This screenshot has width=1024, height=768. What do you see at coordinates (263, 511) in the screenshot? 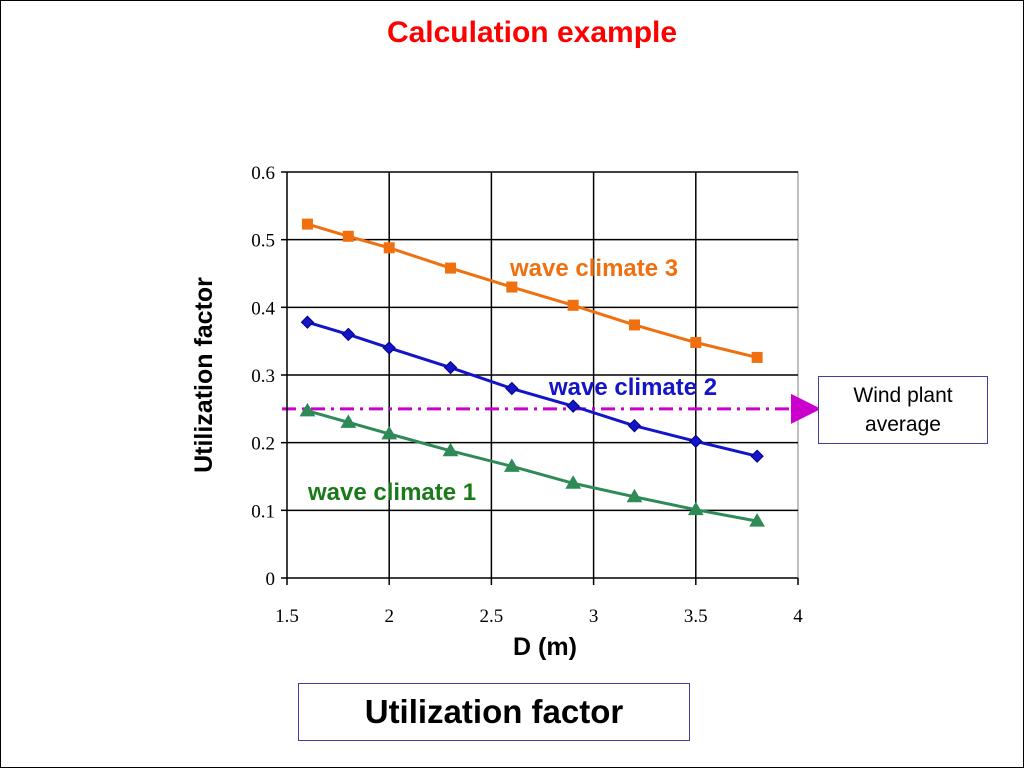
I see `y-tick-label: 0.1` at bounding box center [263, 511].